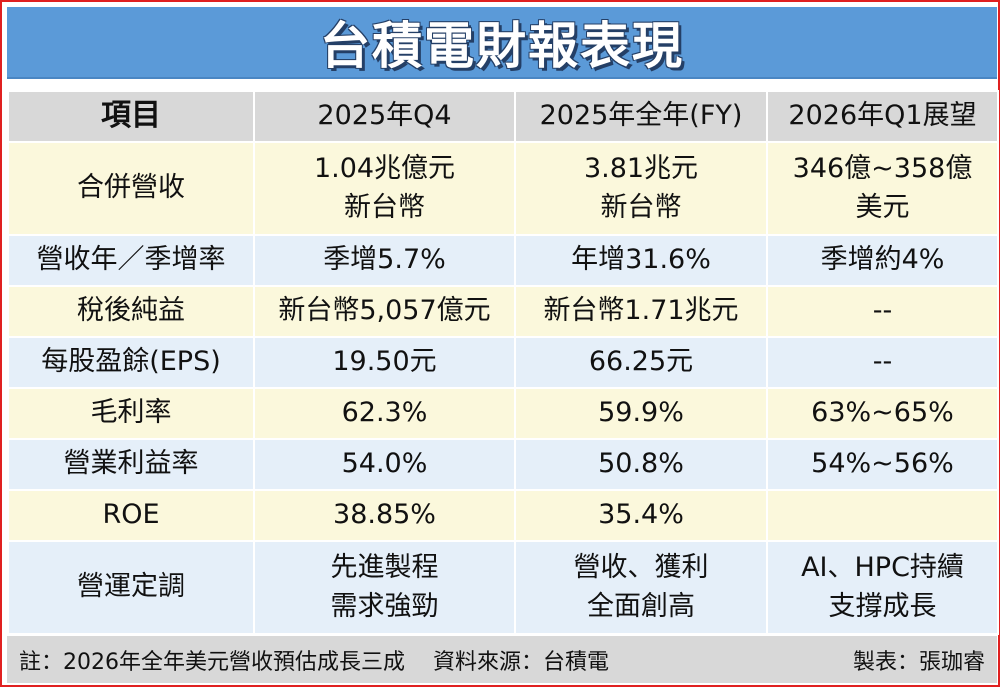 The height and width of the screenshot is (687, 1000). I want to click on column-header-2025-q4: 2025年Q4, so click(384, 116).